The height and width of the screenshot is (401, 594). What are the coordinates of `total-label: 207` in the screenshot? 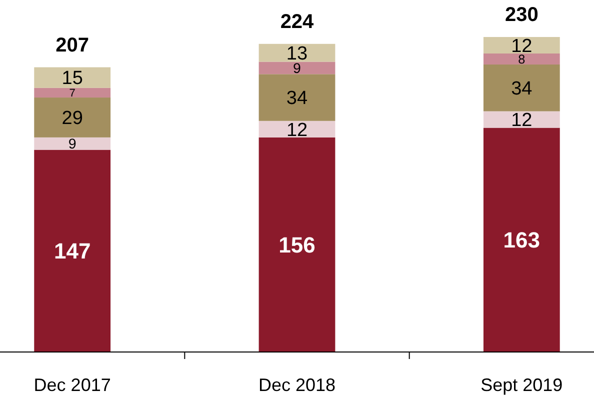 It's located at (73, 45).